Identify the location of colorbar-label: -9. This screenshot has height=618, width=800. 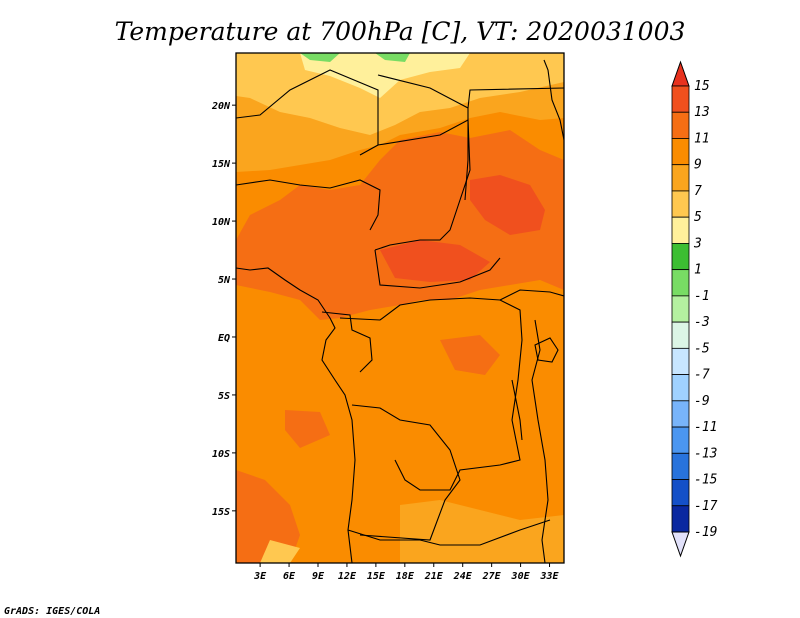
(702, 401).